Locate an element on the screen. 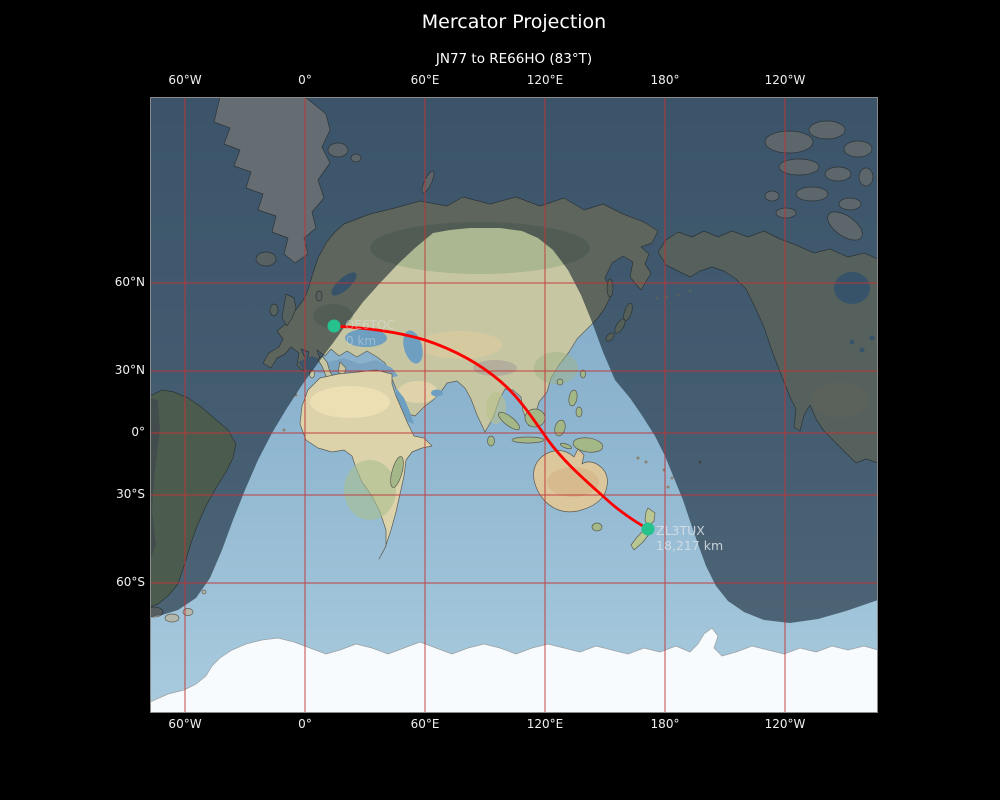  figure-subtitle: JN77 to RE66HO (83°T) is located at coordinates (514, 59).